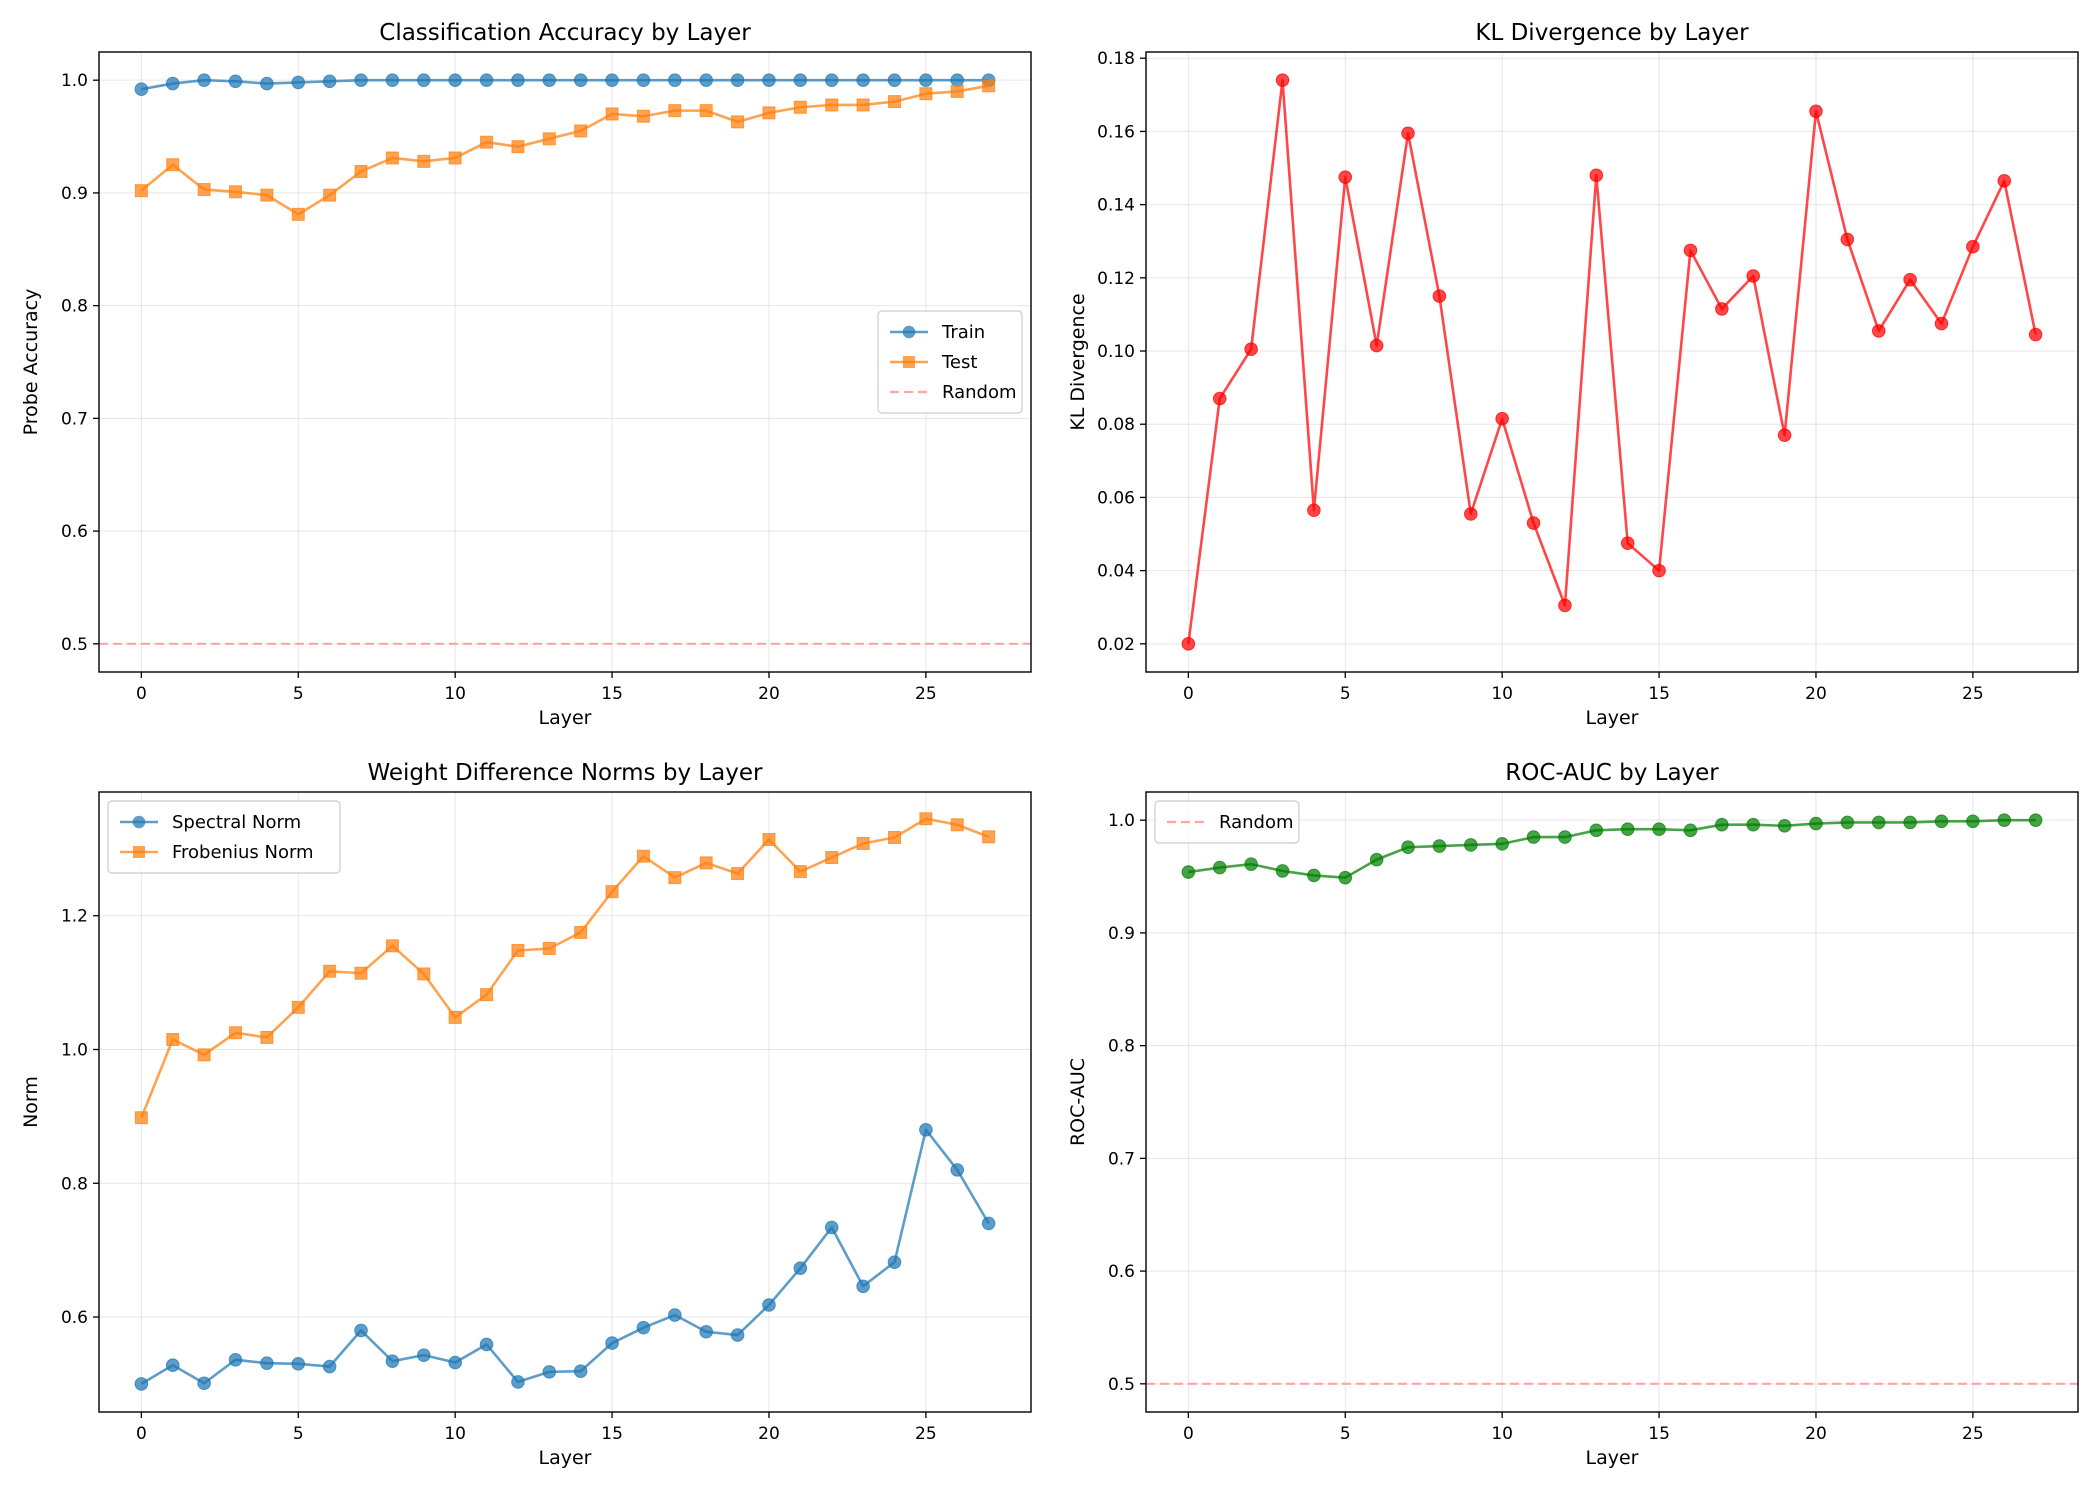 The width and height of the screenshot is (2100, 1500). I want to click on legend-marker, so click(909, 332).